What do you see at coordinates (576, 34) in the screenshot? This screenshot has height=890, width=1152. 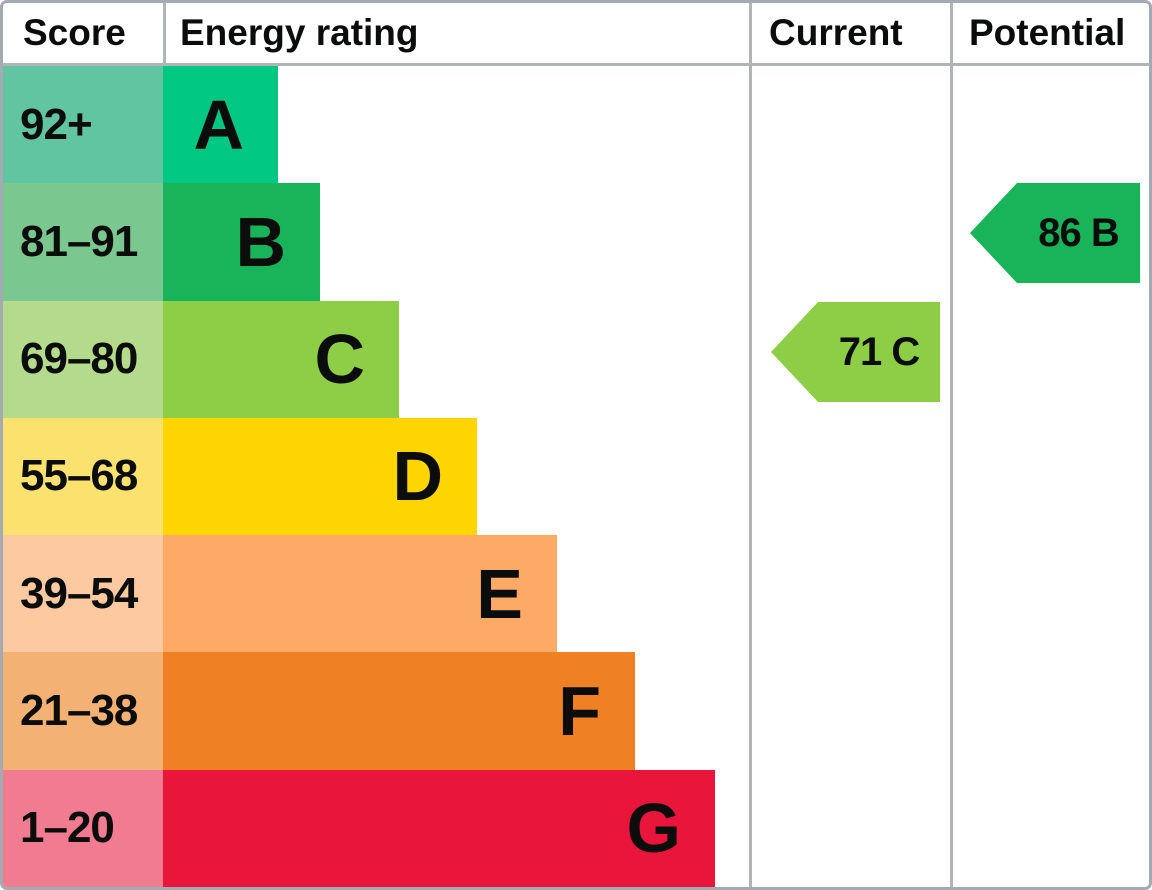 I see `chart-header: Score Energy rating Current Potential` at bounding box center [576, 34].